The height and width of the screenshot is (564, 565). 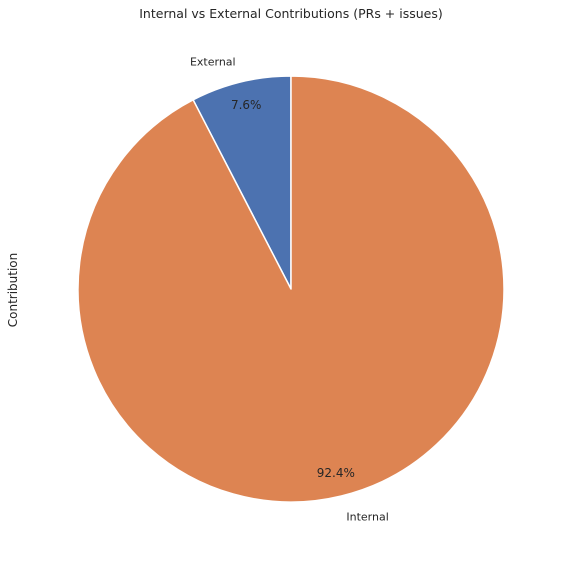 I want to click on slice-label-internal: Internal, so click(x=367, y=517).